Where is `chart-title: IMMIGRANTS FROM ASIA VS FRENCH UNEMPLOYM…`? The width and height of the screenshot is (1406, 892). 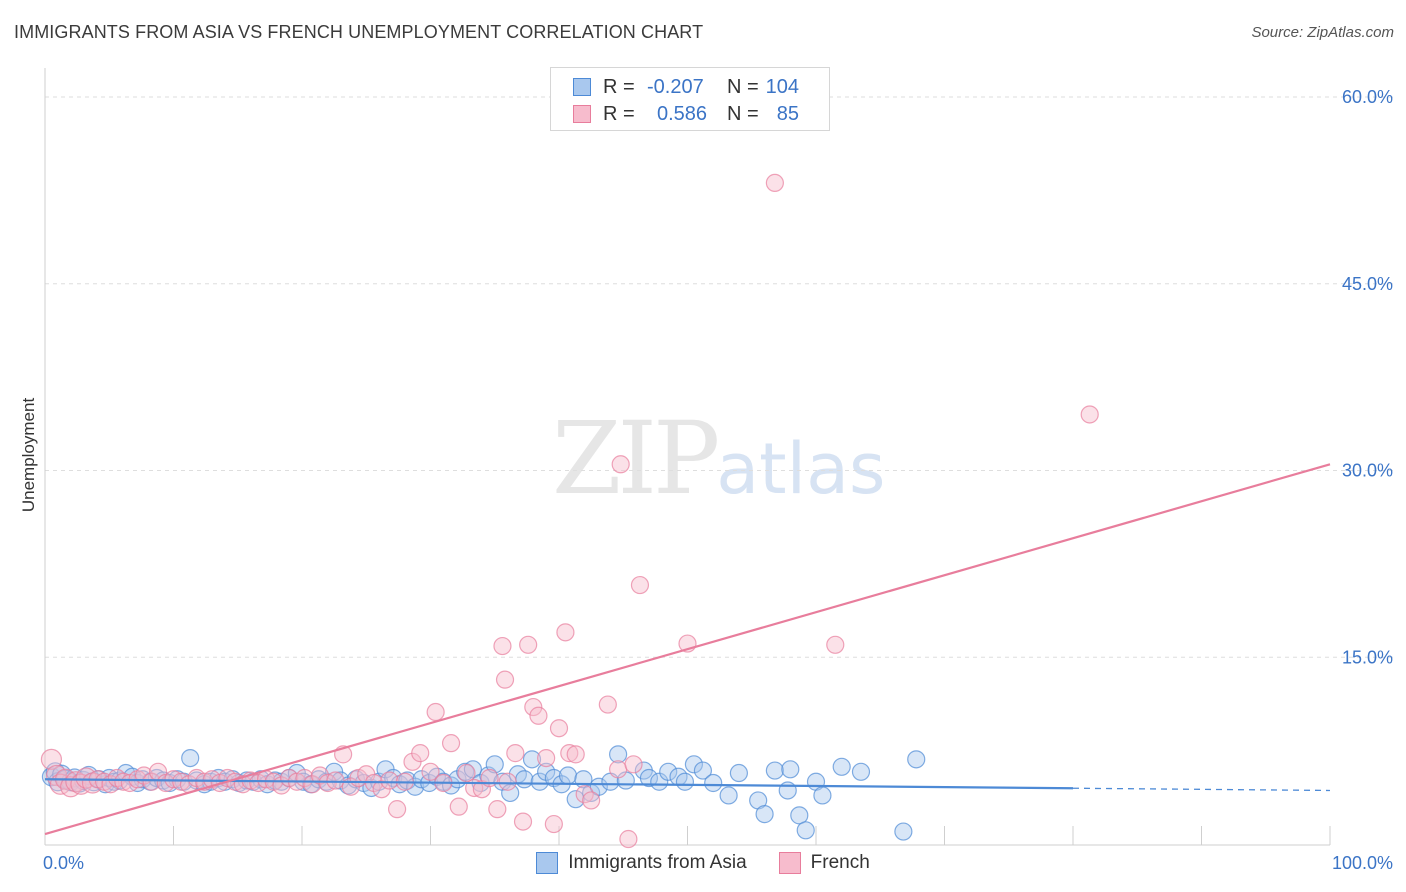 chart-title: IMMIGRANTS FROM ASIA VS FRENCH UNEMPLOYM… is located at coordinates (359, 32).